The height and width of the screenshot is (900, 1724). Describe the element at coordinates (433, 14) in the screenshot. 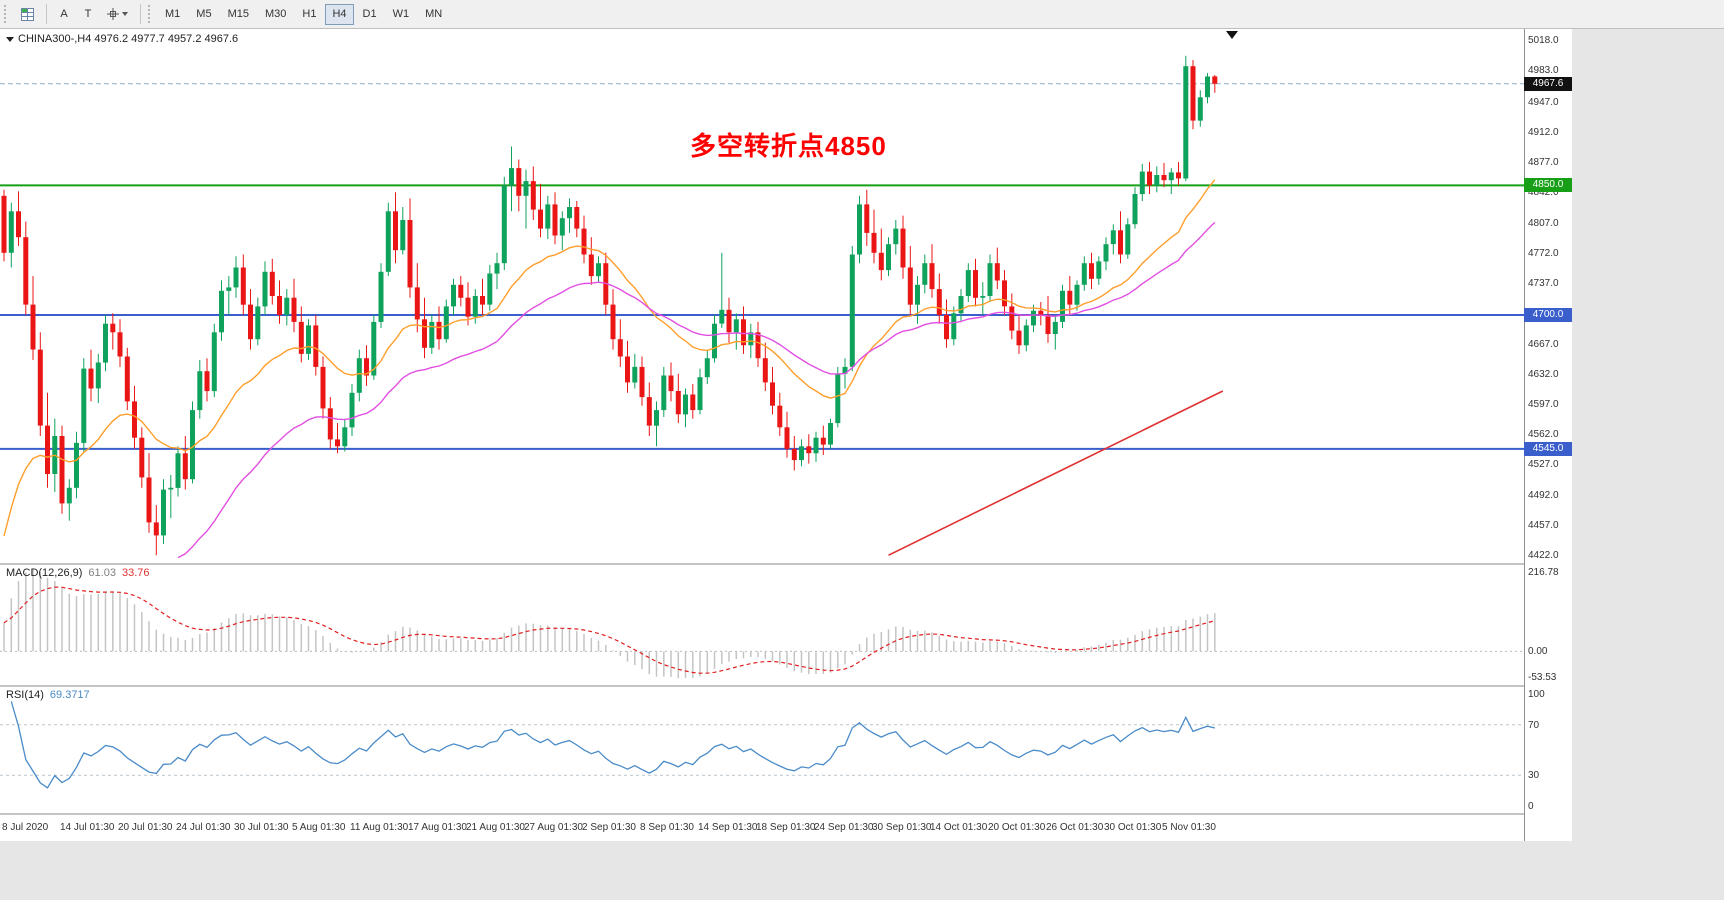

I see `timeframe-mn-button: MN` at that location.